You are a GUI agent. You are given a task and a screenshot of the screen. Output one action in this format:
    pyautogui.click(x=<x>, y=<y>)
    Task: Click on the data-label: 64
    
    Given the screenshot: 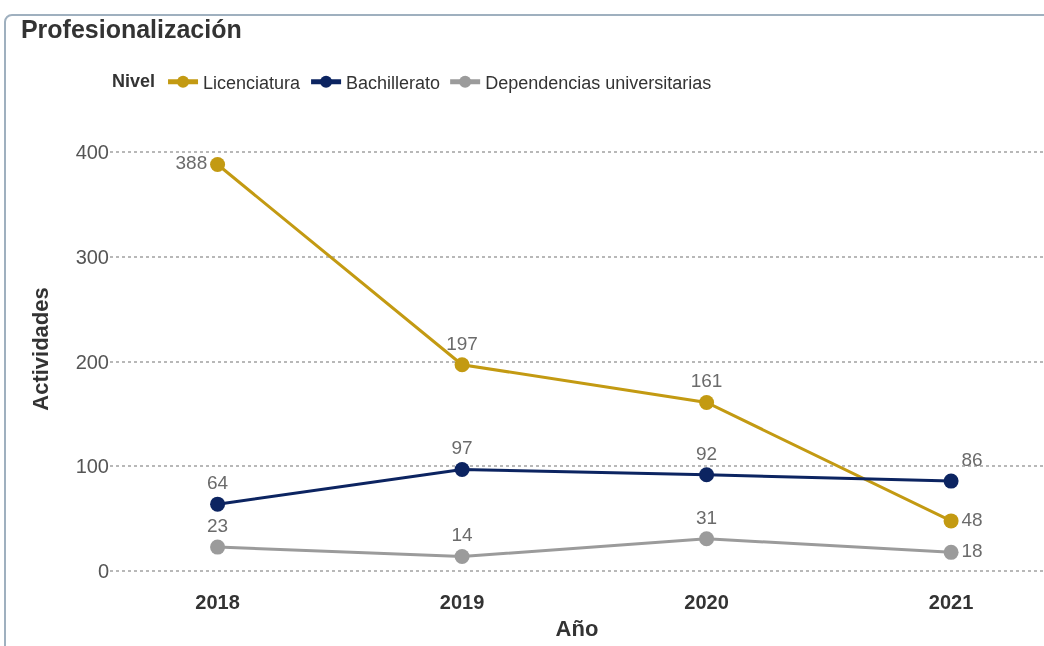 What is the action you would take?
    pyautogui.click(x=218, y=483)
    